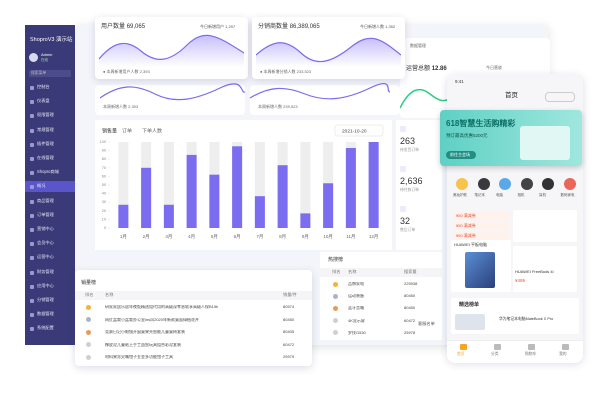  What do you see at coordinates (43, 86) in the screenshot?
I see `menu-item: 控制台` at bounding box center [43, 86].